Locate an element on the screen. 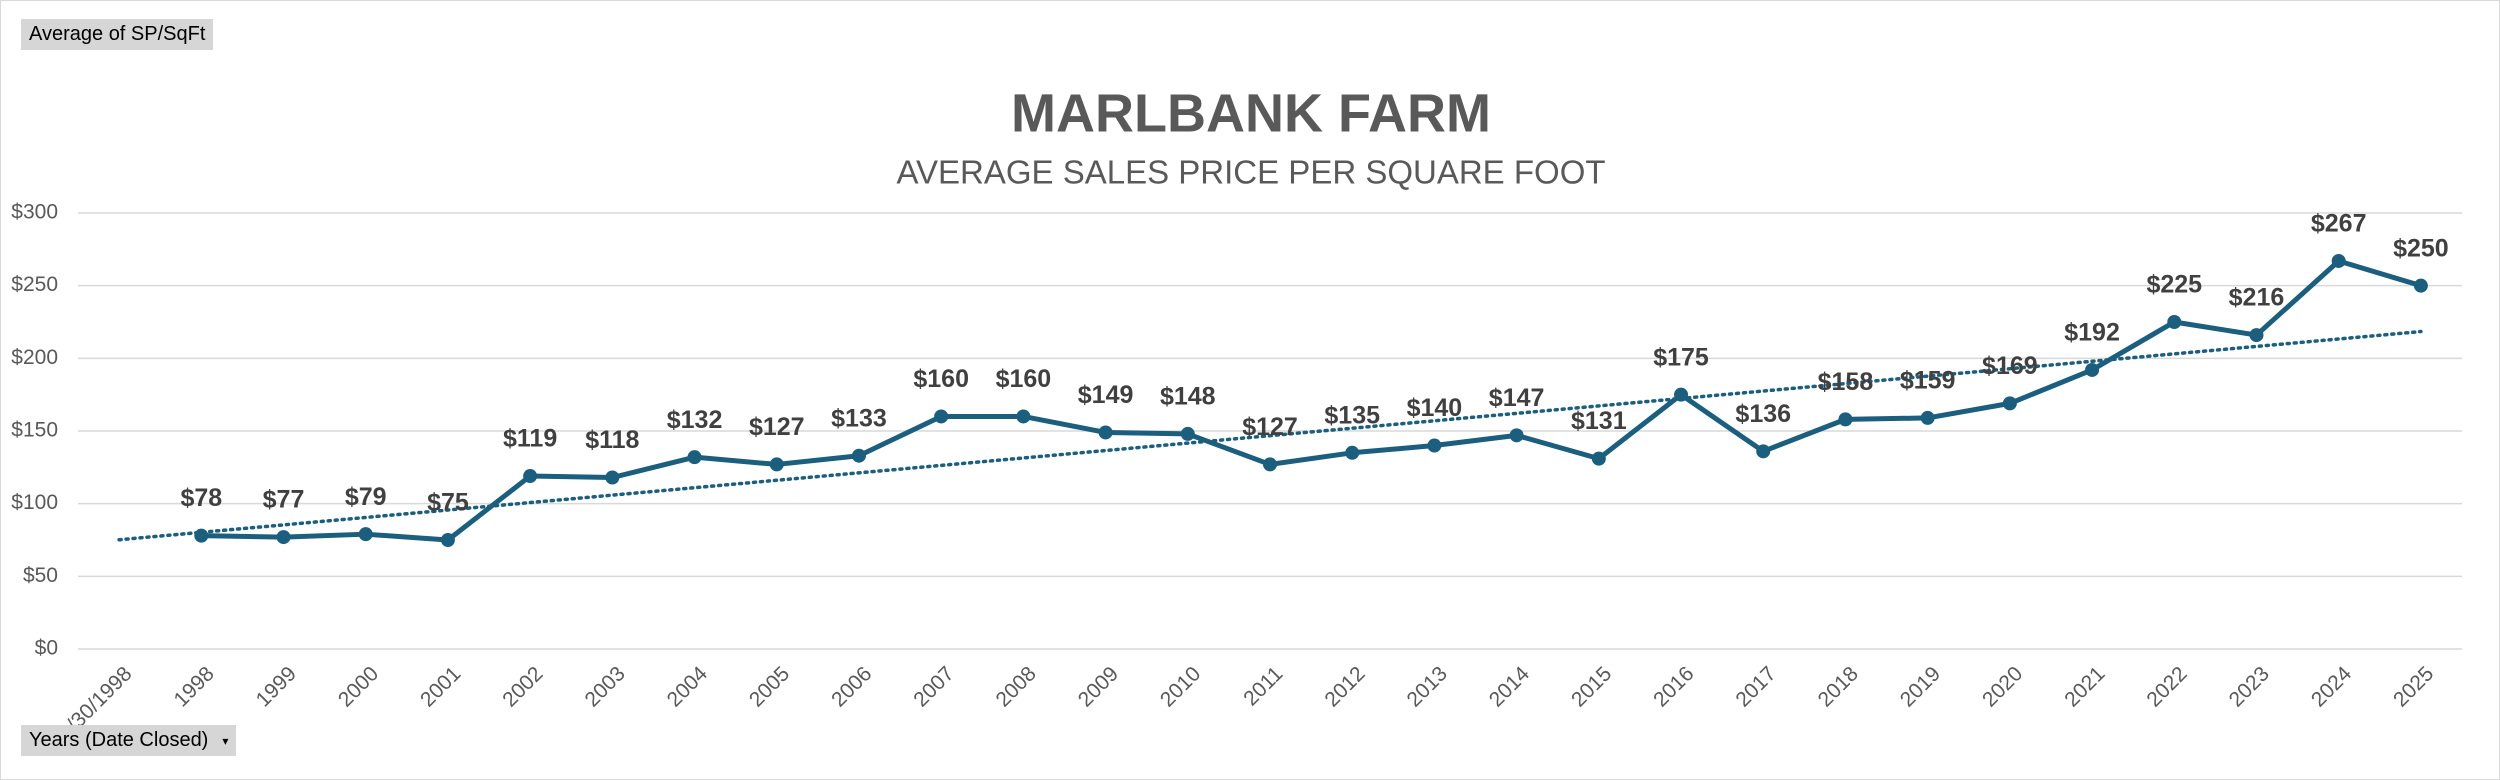  data-label: $147 is located at coordinates (1517, 398).